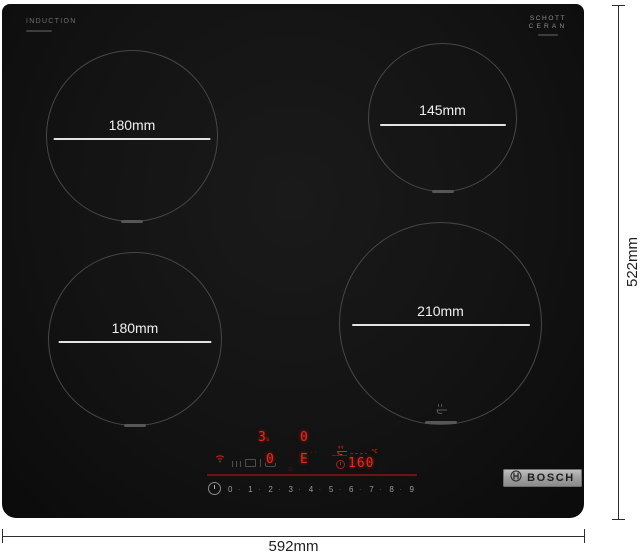 The width and height of the screenshot is (640, 554). Describe the element at coordinates (441, 412) in the screenshot. I see `frying-pan-icon` at that location.